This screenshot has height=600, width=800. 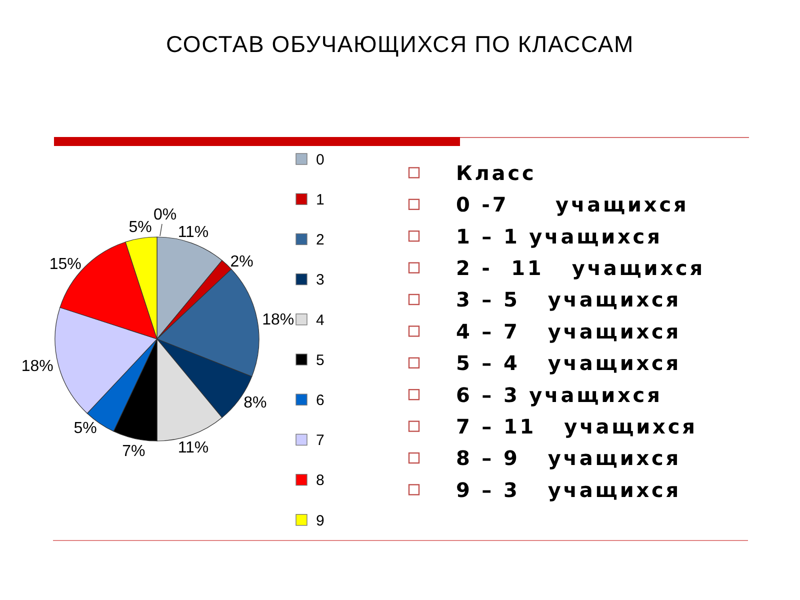 I want to click on text: 7 – 11 учащихся, so click(x=577, y=426).